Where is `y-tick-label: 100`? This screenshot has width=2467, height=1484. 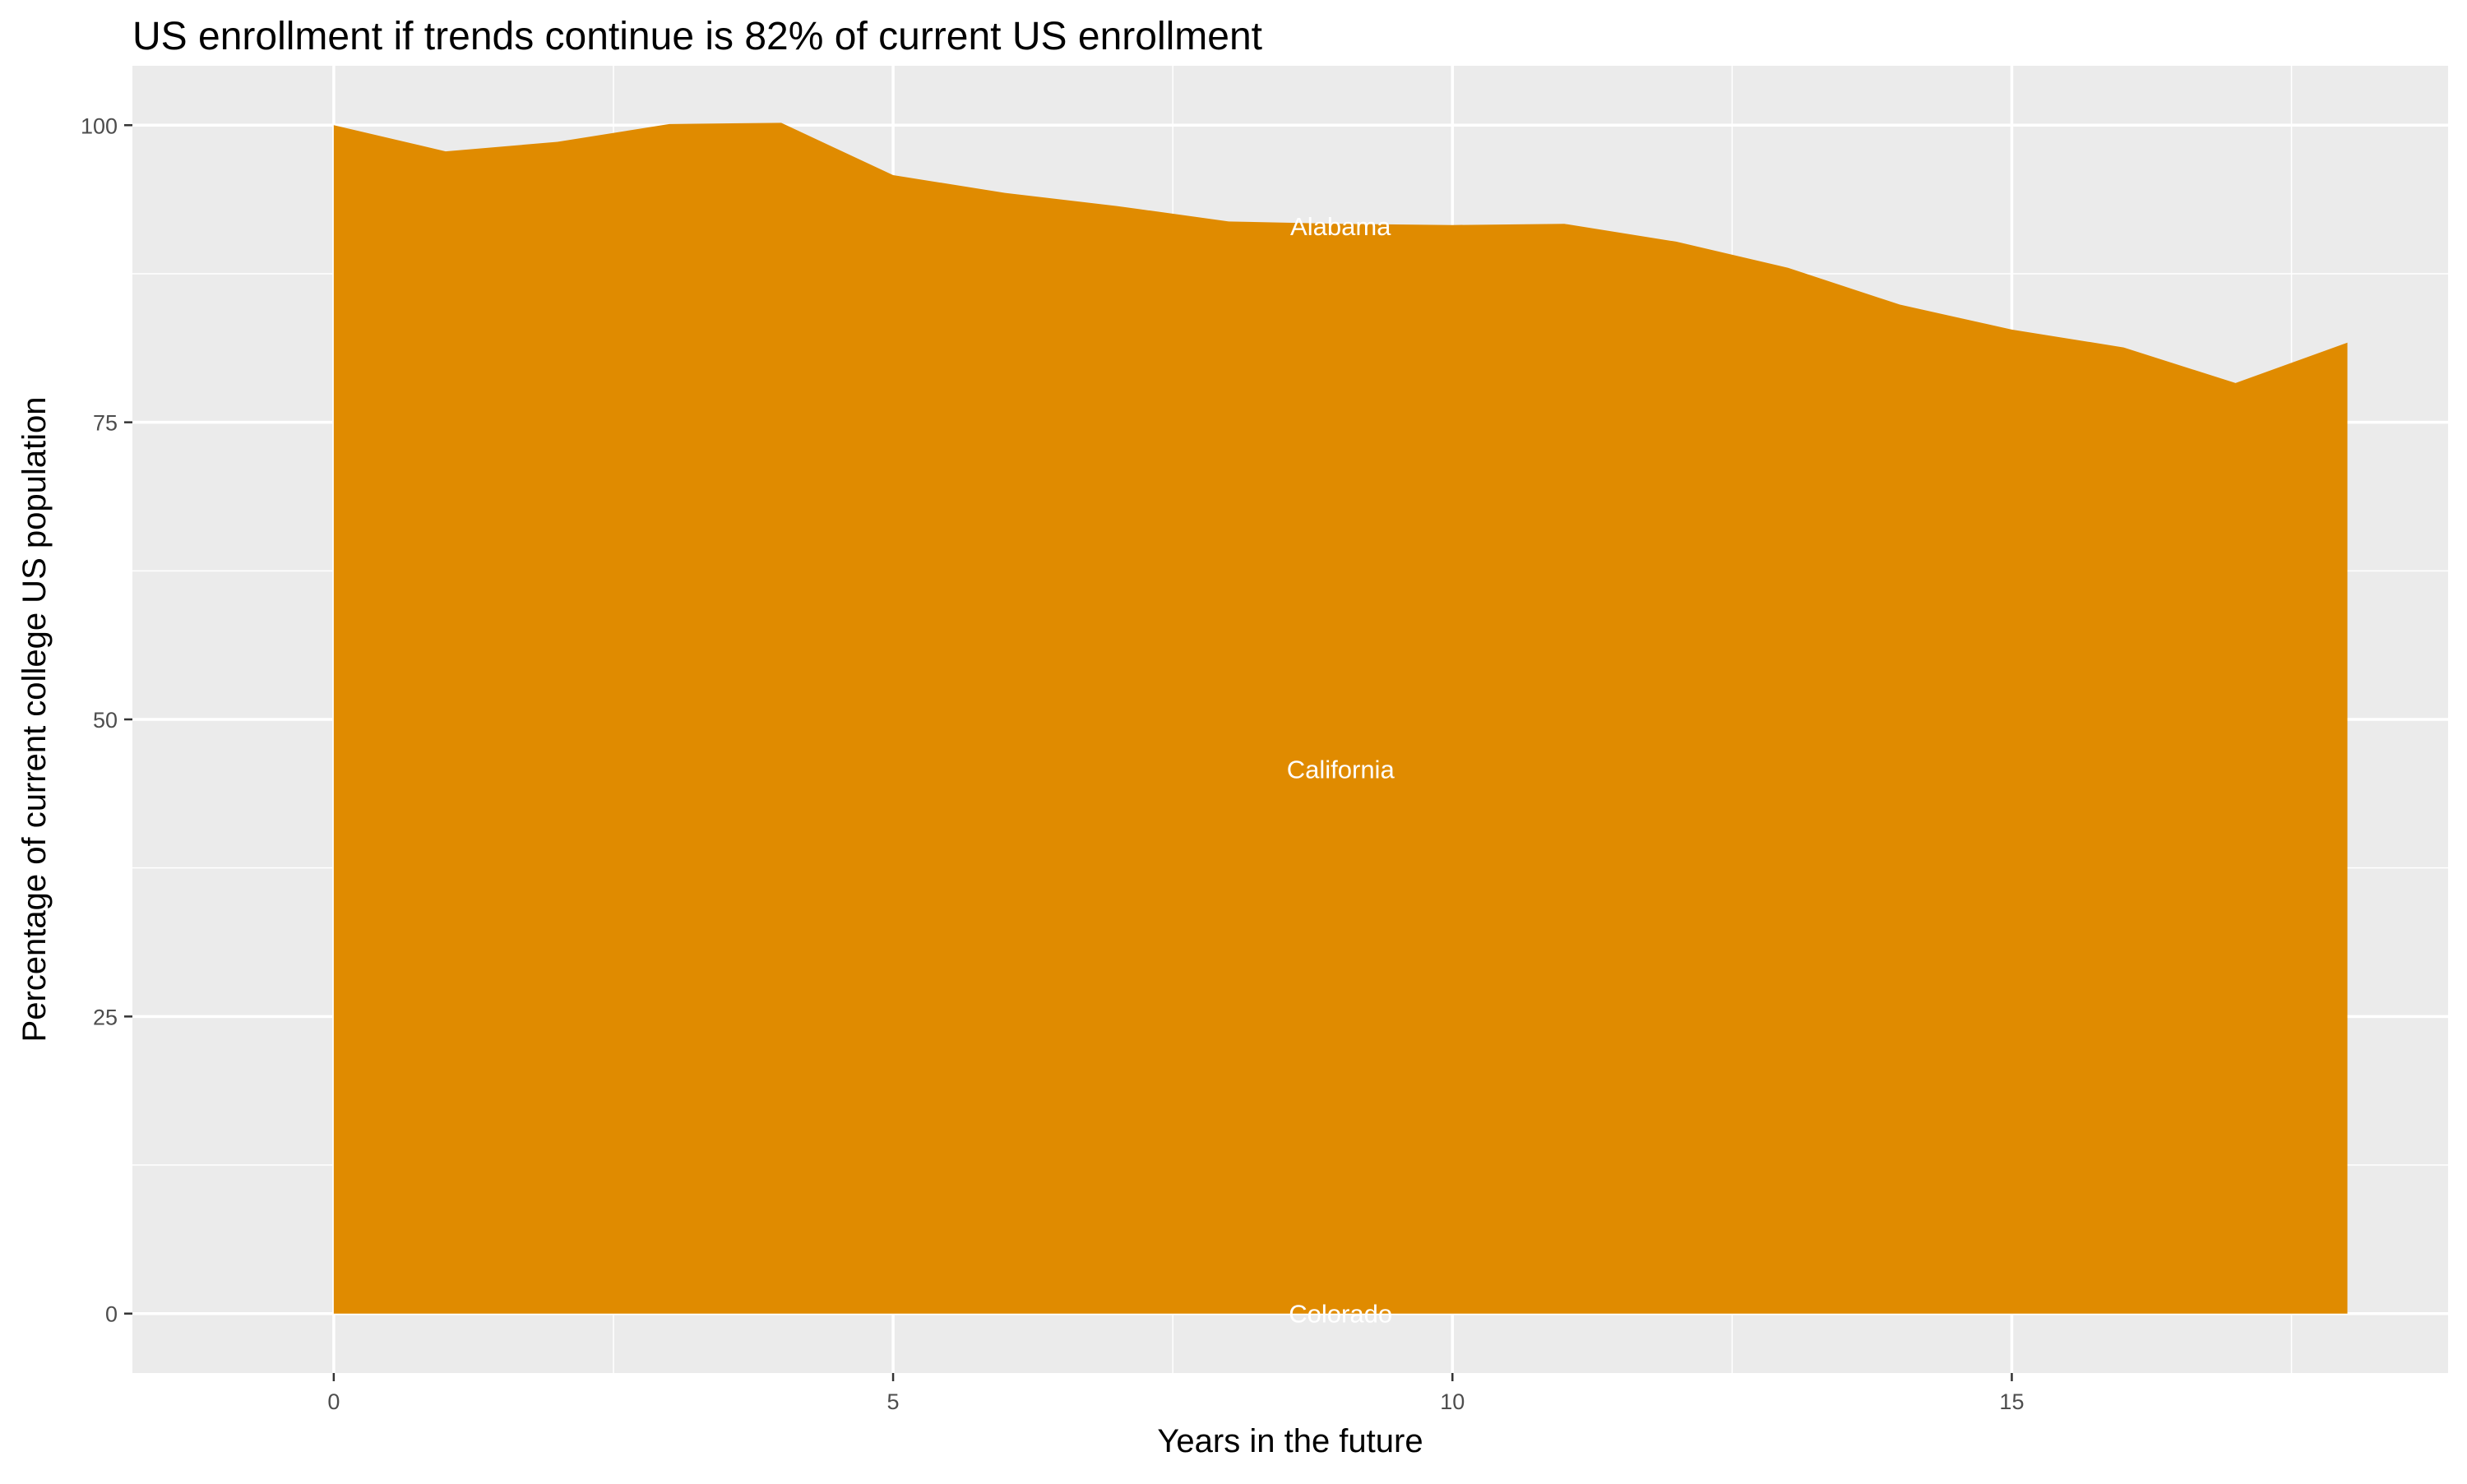 y-tick-label: 100 is located at coordinates (100, 126).